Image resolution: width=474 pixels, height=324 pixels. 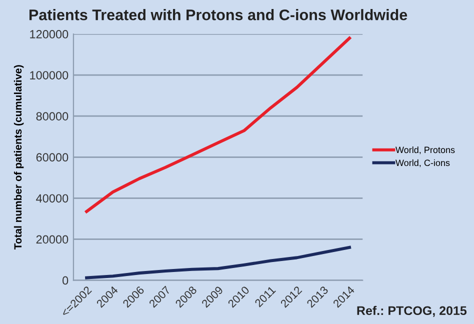 I want to click on y-axis-title: Total number of patients (cumulative), so click(x=19, y=157).